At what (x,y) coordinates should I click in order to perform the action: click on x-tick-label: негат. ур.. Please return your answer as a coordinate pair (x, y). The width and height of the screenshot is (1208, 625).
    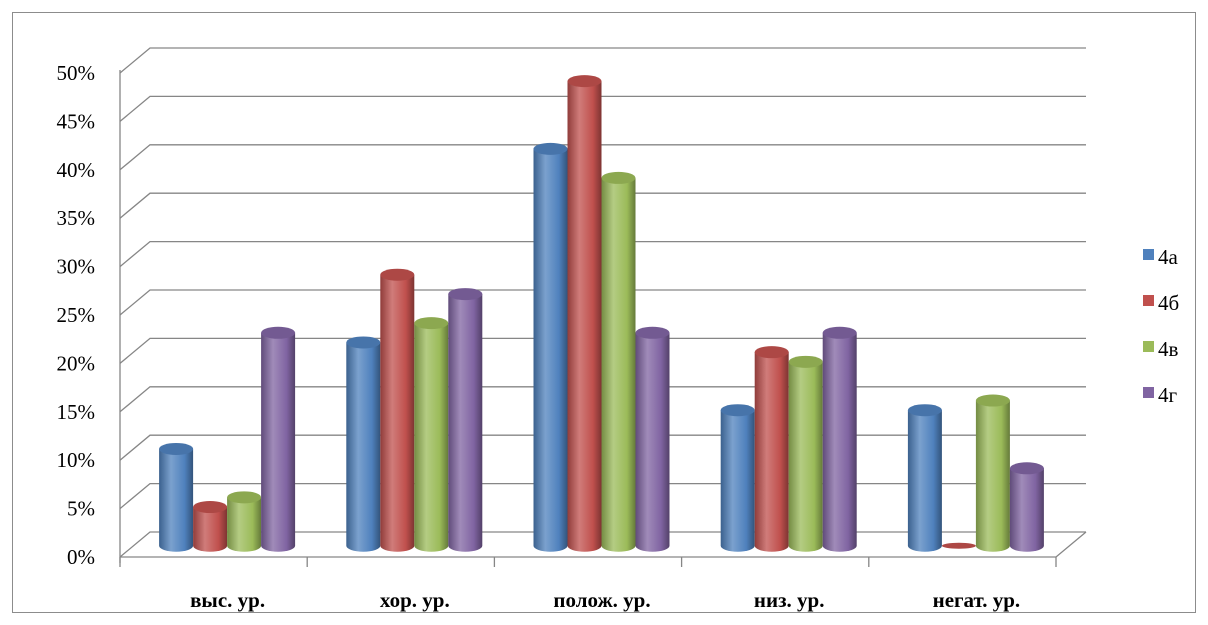
    Looking at the image, I should click on (977, 600).